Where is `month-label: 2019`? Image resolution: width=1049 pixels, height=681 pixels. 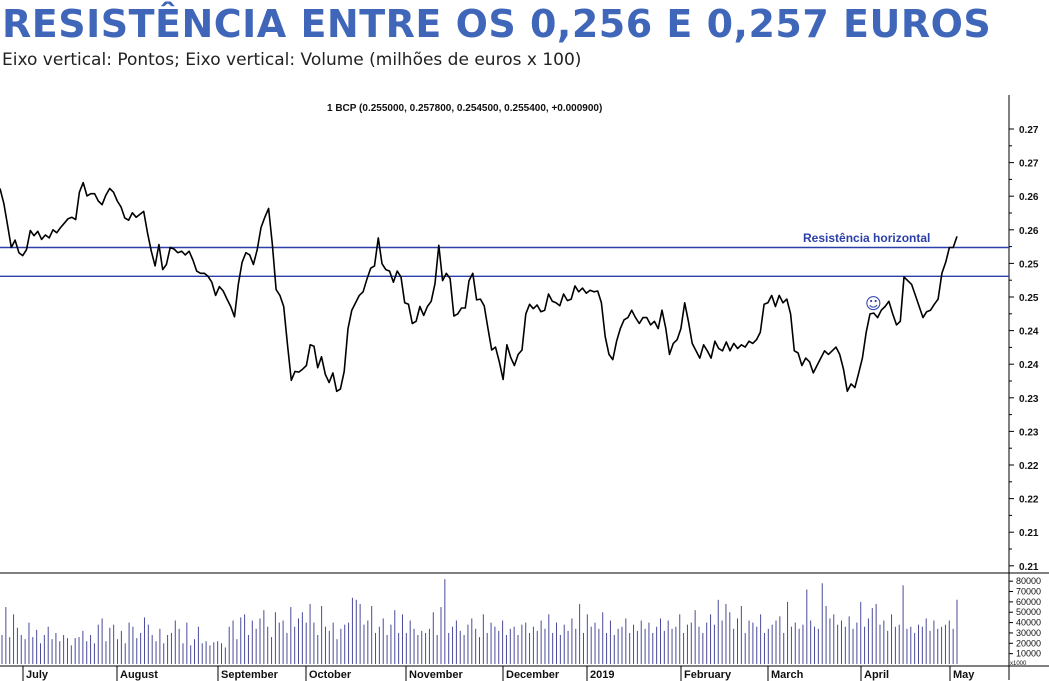 month-label: 2019 is located at coordinates (602, 675).